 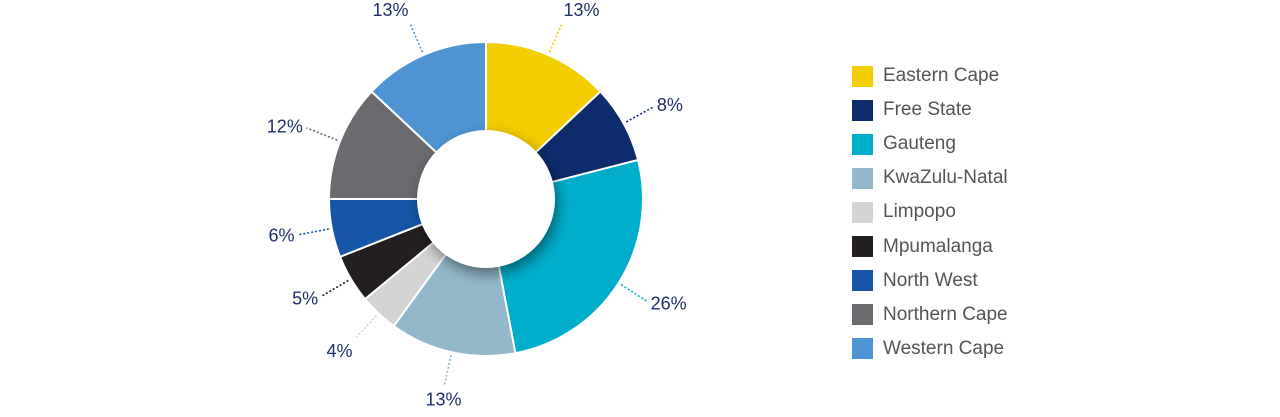 I want to click on legend-label: North West, so click(x=930, y=280).